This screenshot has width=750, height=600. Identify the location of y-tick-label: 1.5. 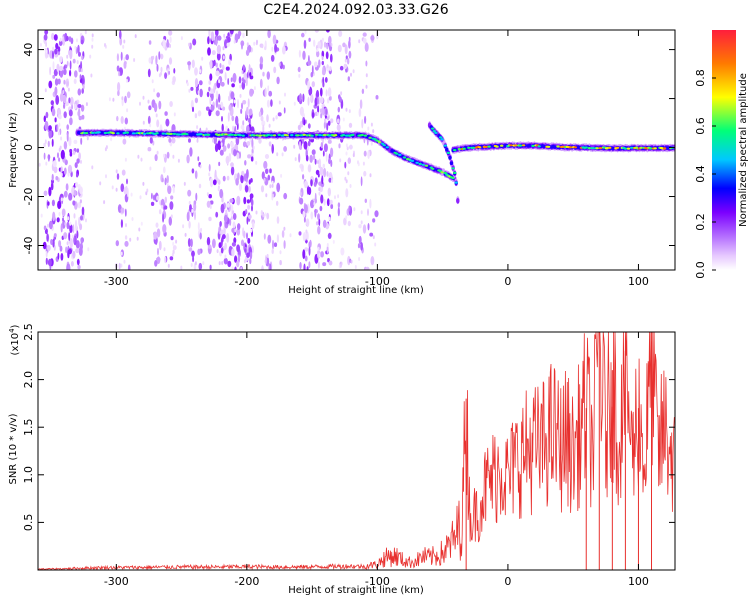
(28, 427).